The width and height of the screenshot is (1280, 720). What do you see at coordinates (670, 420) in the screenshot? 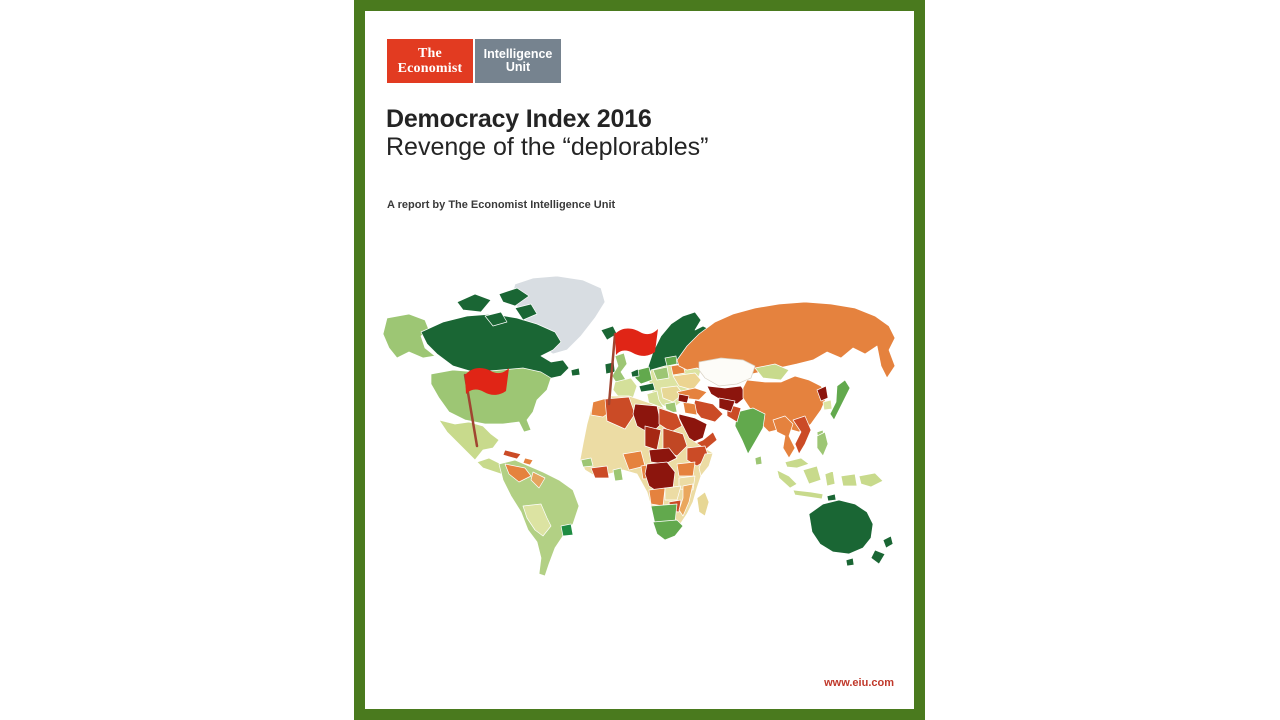
I see `region-egypt` at bounding box center [670, 420].